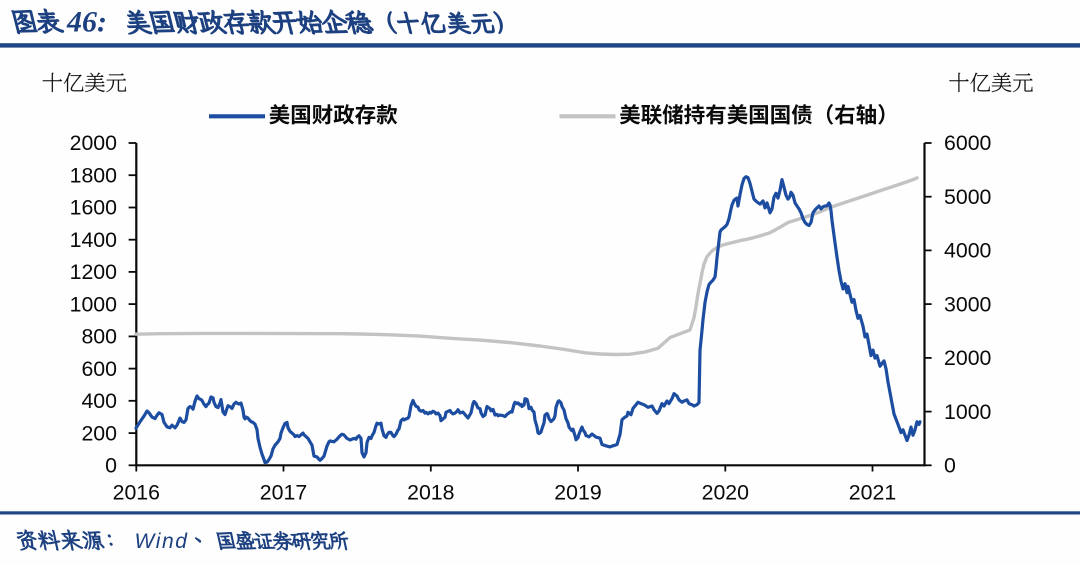 The width and height of the screenshot is (1080, 564). What do you see at coordinates (726, 493) in the screenshot?
I see `svg-text: 2020` at bounding box center [726, 493].